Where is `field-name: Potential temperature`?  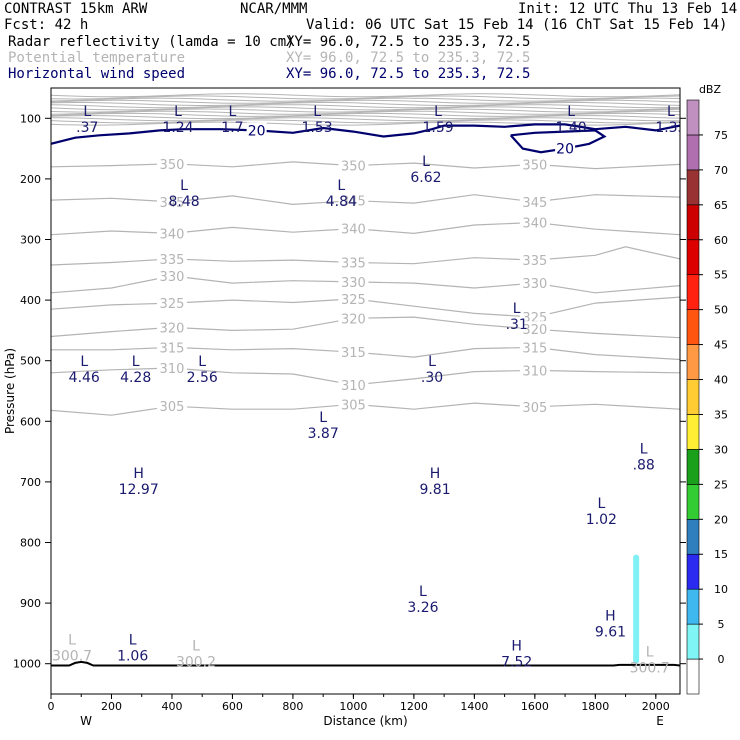
field-name: Potential temperature is located at coordinates (96, 58).